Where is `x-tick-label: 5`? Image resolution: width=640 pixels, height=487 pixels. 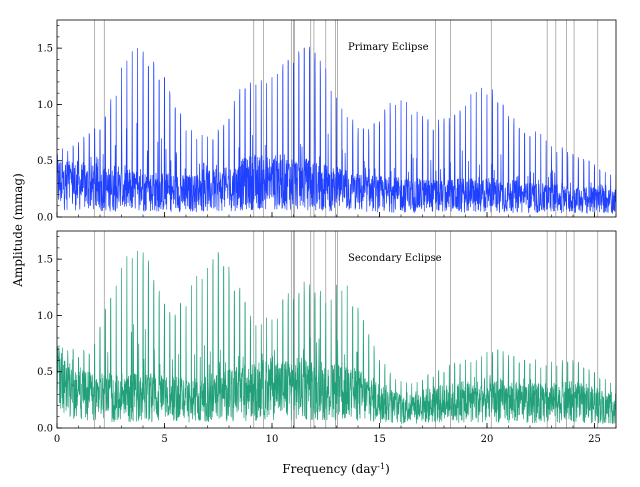
x-tick-label: 5 is located at coordinates (164, 439).